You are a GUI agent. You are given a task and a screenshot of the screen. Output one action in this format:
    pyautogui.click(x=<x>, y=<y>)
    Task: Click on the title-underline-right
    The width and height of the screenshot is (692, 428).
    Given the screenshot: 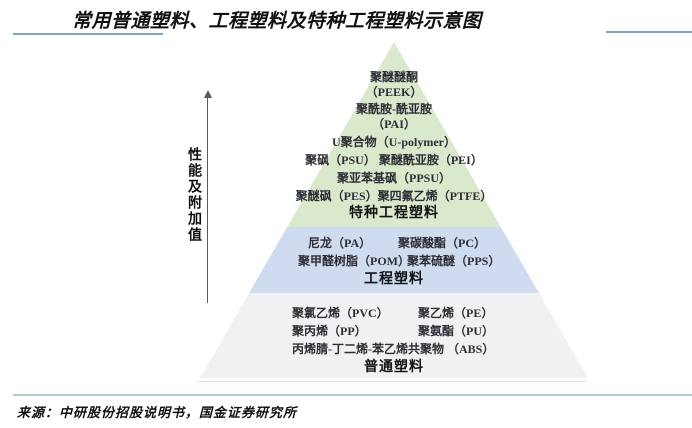 What is the action you would take?
    pyautogui.click(x=649, y=32)
    